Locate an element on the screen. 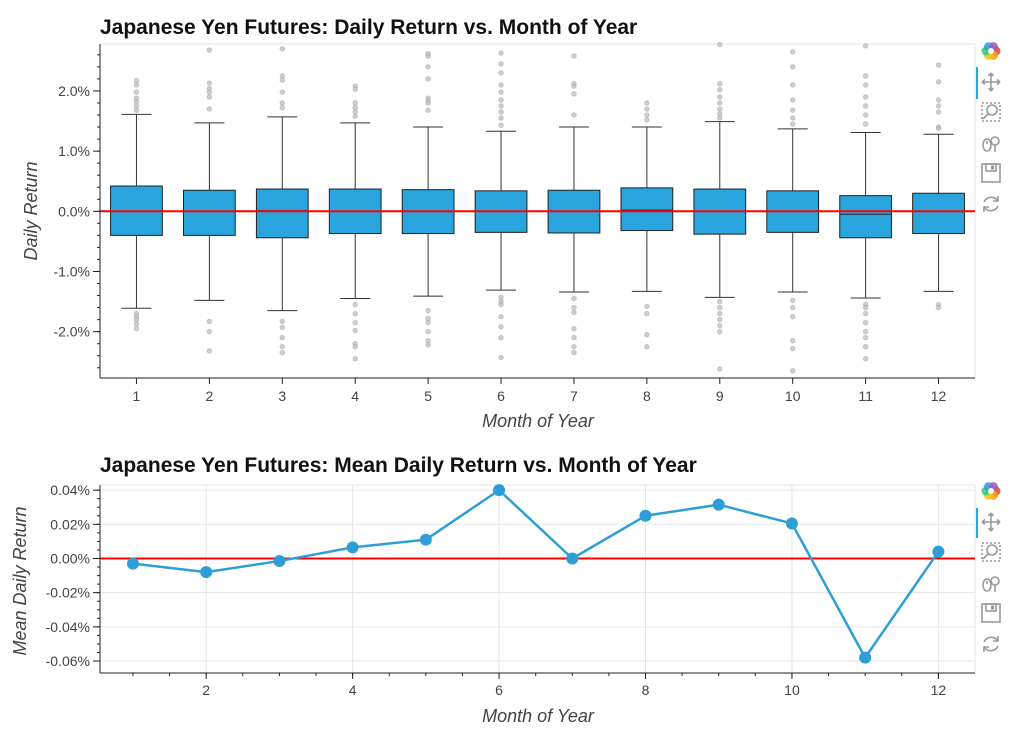  x-tick-label: 3 is located at coordinates (282, 396).